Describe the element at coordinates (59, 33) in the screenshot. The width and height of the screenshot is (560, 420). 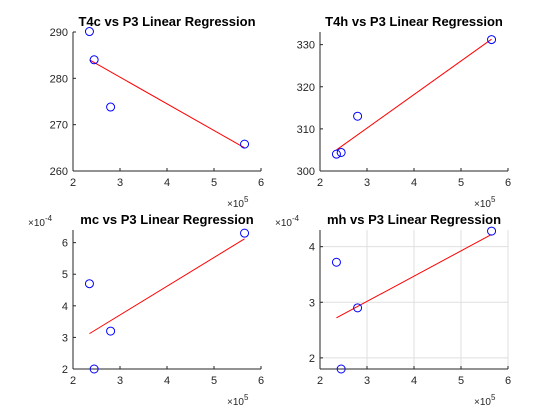
I see `y-tick-label: 290` at that location.